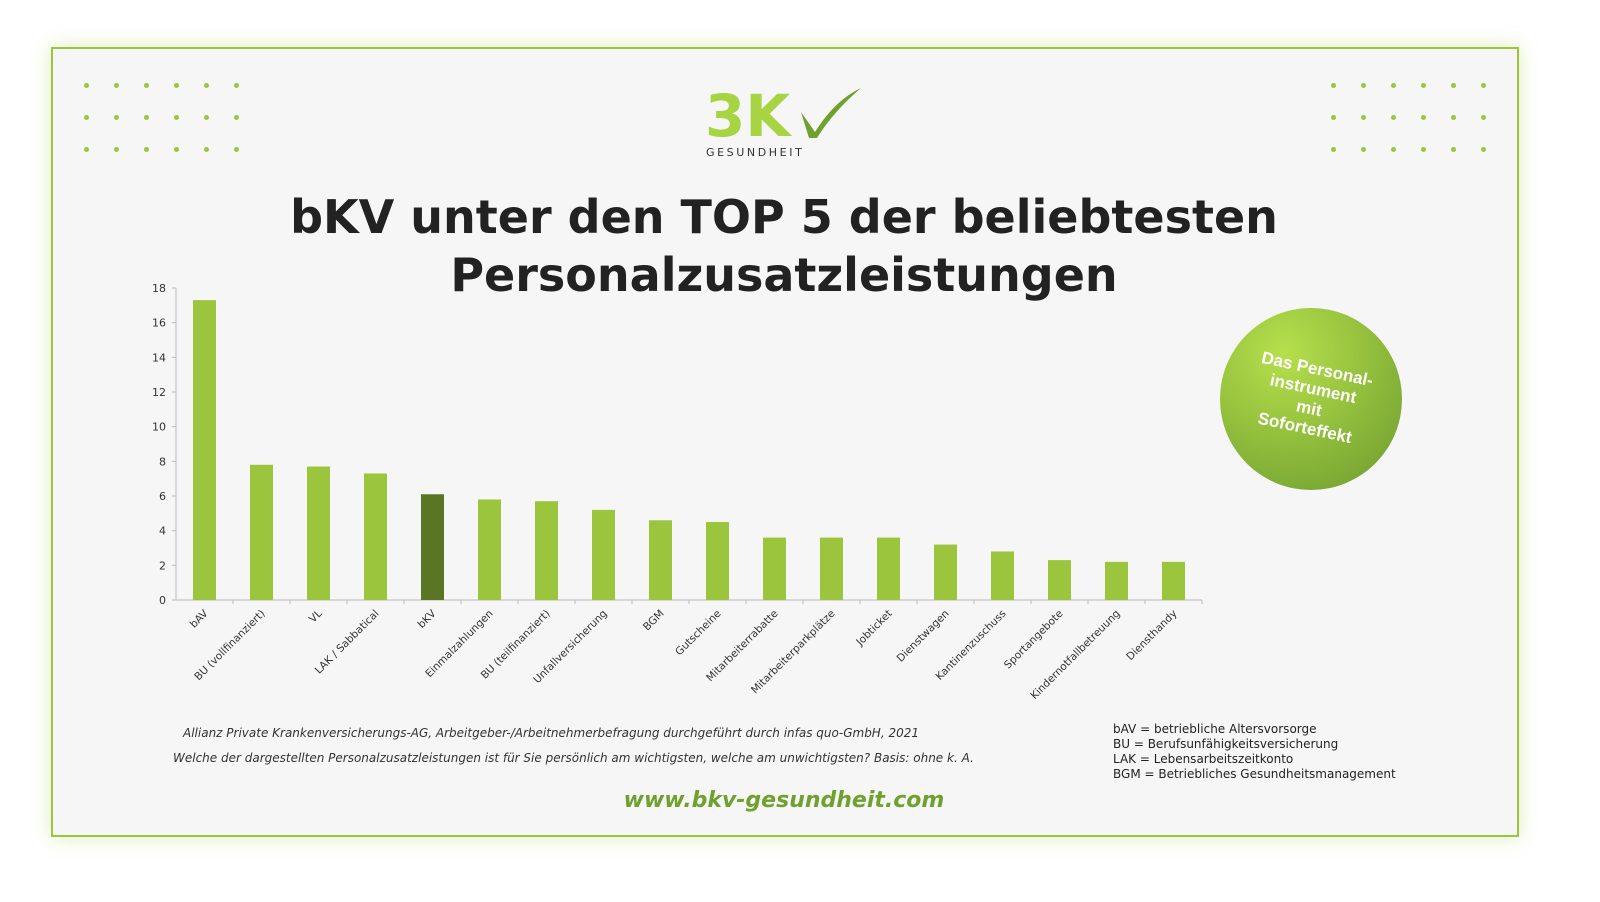  Describe the element at coordinates (204, 450) in the screenshot. I see `bar-bav` at that location.